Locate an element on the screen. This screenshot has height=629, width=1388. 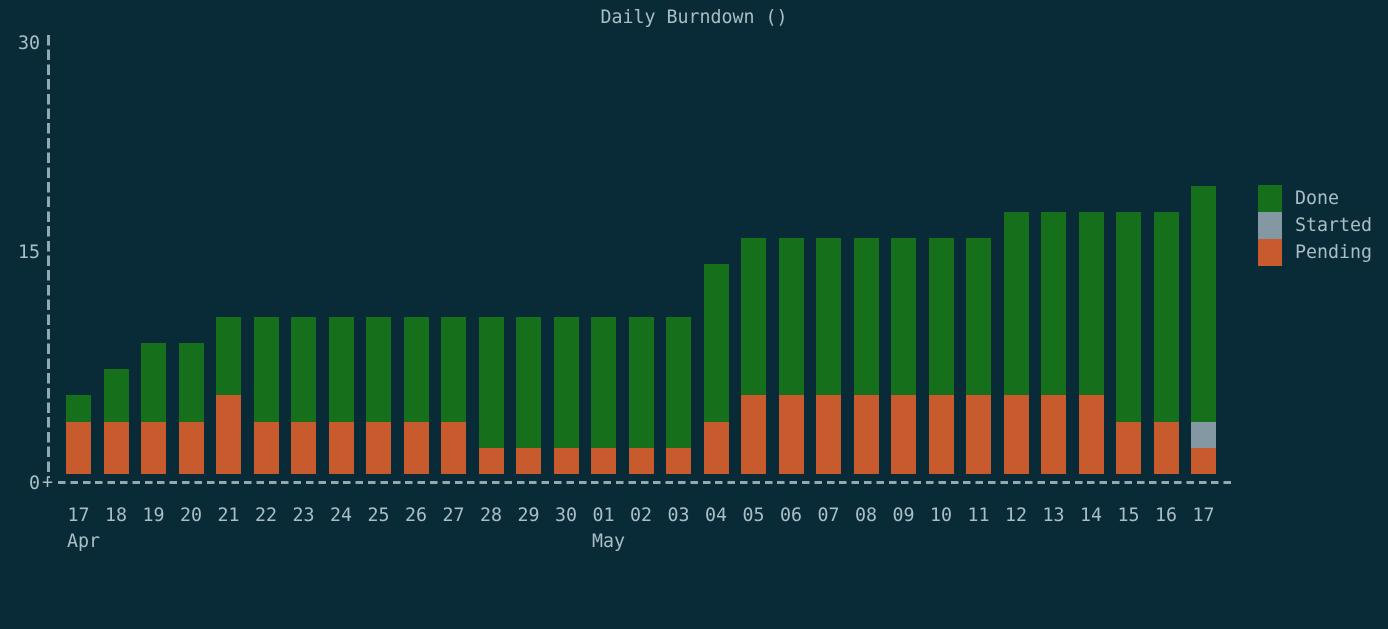
x-tick-label: 25 is located at coordinates (378, 515).